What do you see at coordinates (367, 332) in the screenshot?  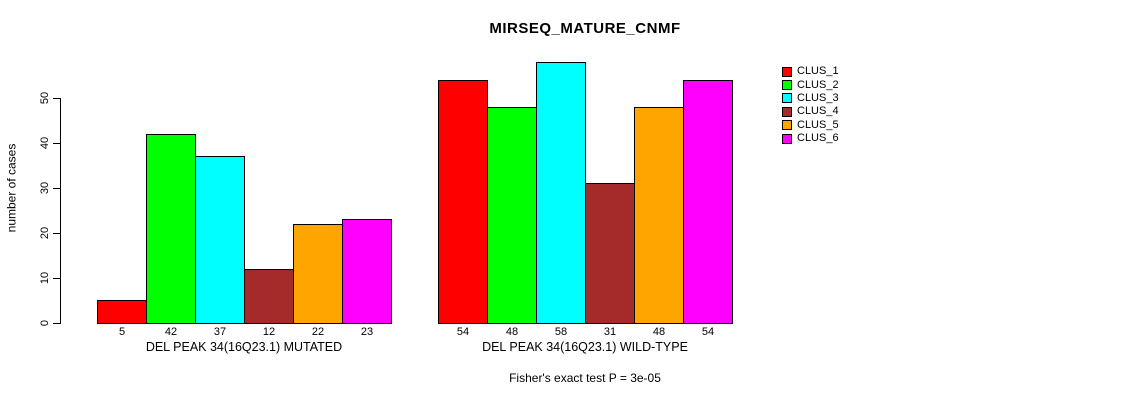 I see `bar-value-label: 23` at bounding box center [367, 332].